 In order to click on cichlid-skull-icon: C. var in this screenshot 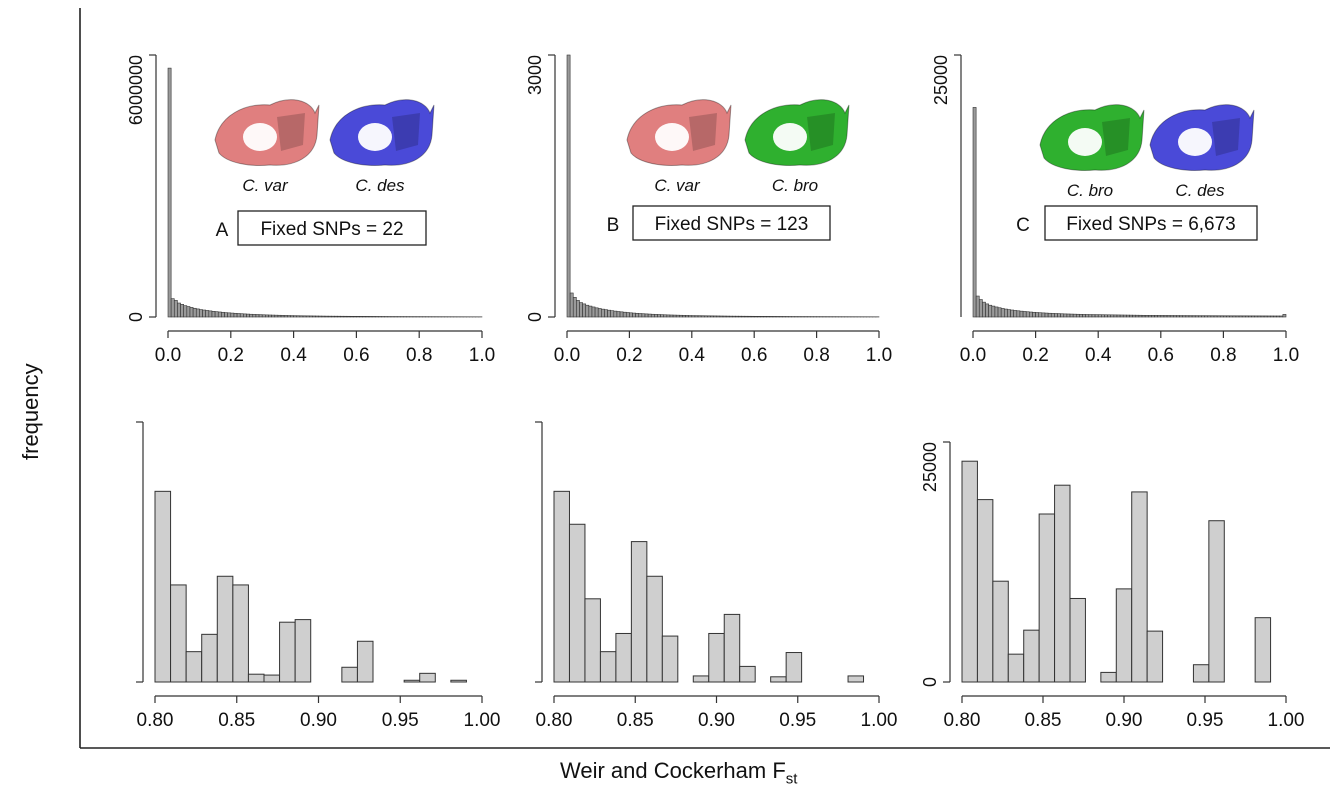, I will do `click(267, 147)`.